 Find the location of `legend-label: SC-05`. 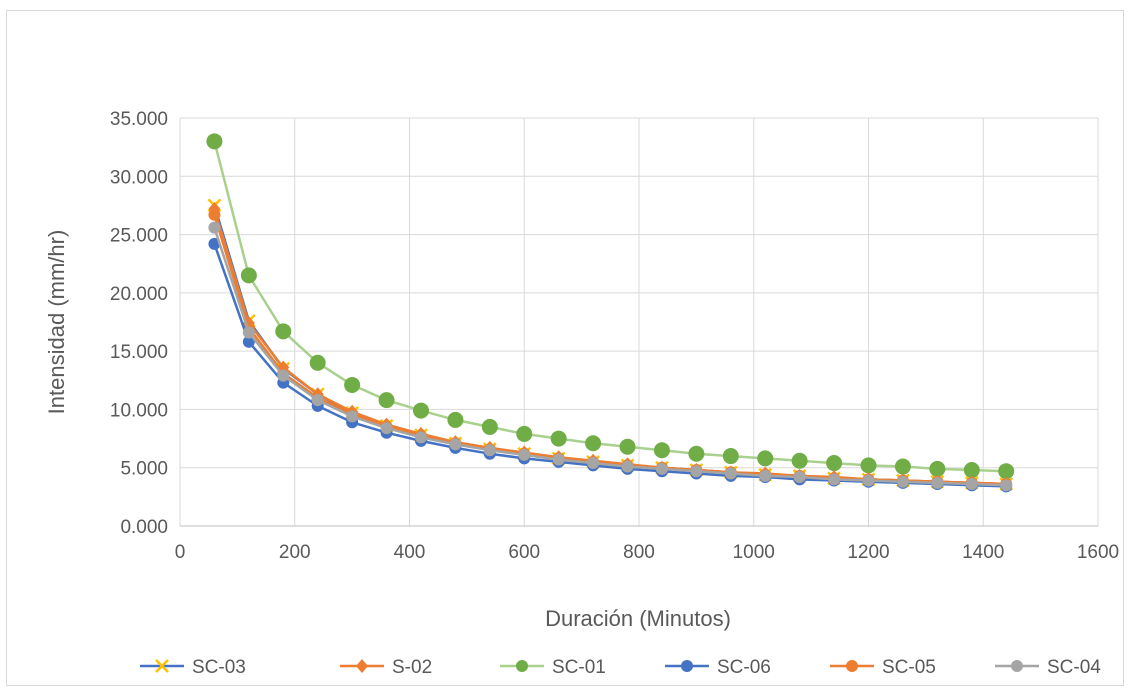

legend-label: SC-05 is located at coordinates (909, 667).